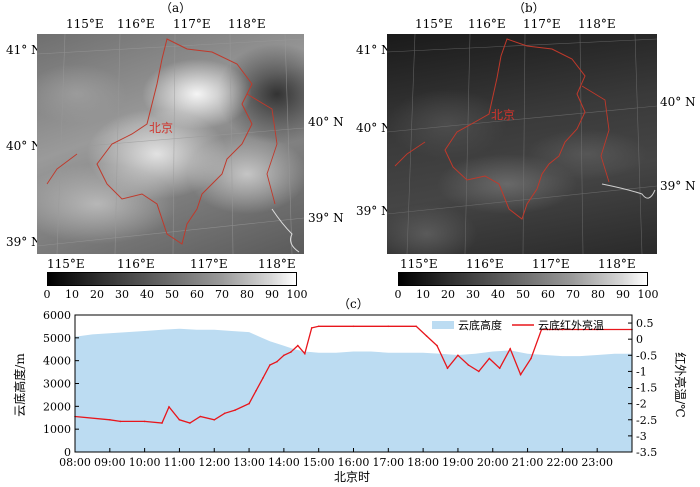  Describe the element at coordinates (523, 279) in the screenshot. I see `panel-b-colorbar` at that location.